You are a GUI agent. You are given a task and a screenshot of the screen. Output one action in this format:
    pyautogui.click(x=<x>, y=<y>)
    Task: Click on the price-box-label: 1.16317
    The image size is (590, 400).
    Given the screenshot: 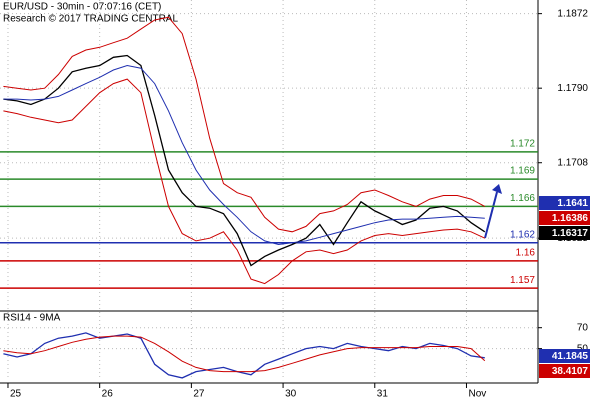 What is the action you would take?
    pyautogui.click(x=570, y=233)
    